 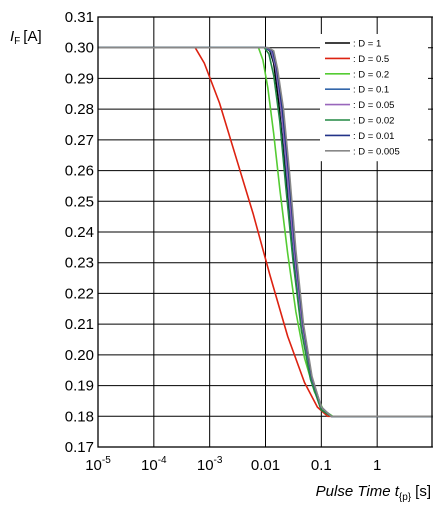 What do you see at coordinates (79, 355) in the screenshot?
I see `y-tick-label-3: 0.20` at bounding box center [79, 355].